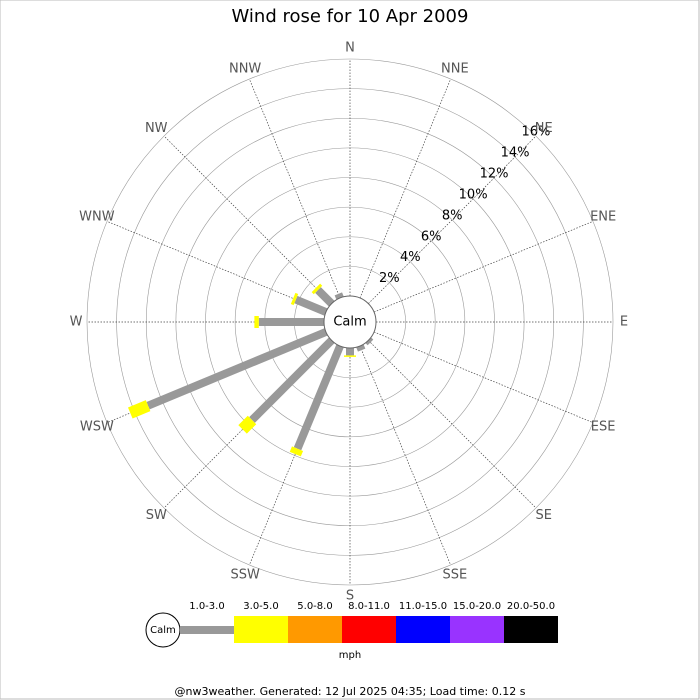 The width and height of the screenshot is (700, 700). I want to click on direction-label: ENE, so click(603, 217).